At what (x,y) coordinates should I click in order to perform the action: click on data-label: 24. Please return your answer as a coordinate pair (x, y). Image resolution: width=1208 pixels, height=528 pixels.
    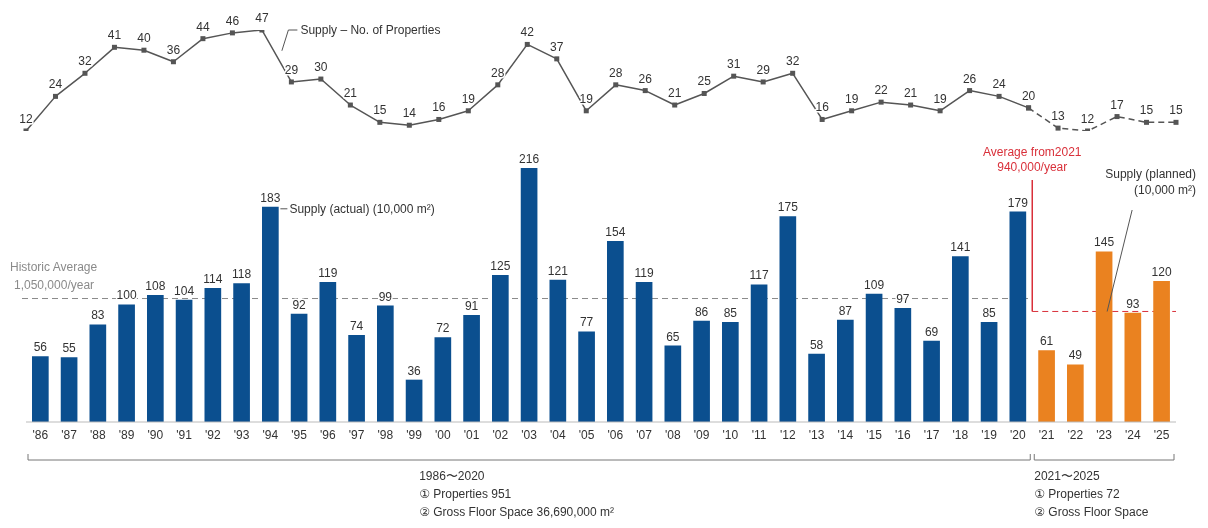
    Looking at the image, I should click on (999, 84).